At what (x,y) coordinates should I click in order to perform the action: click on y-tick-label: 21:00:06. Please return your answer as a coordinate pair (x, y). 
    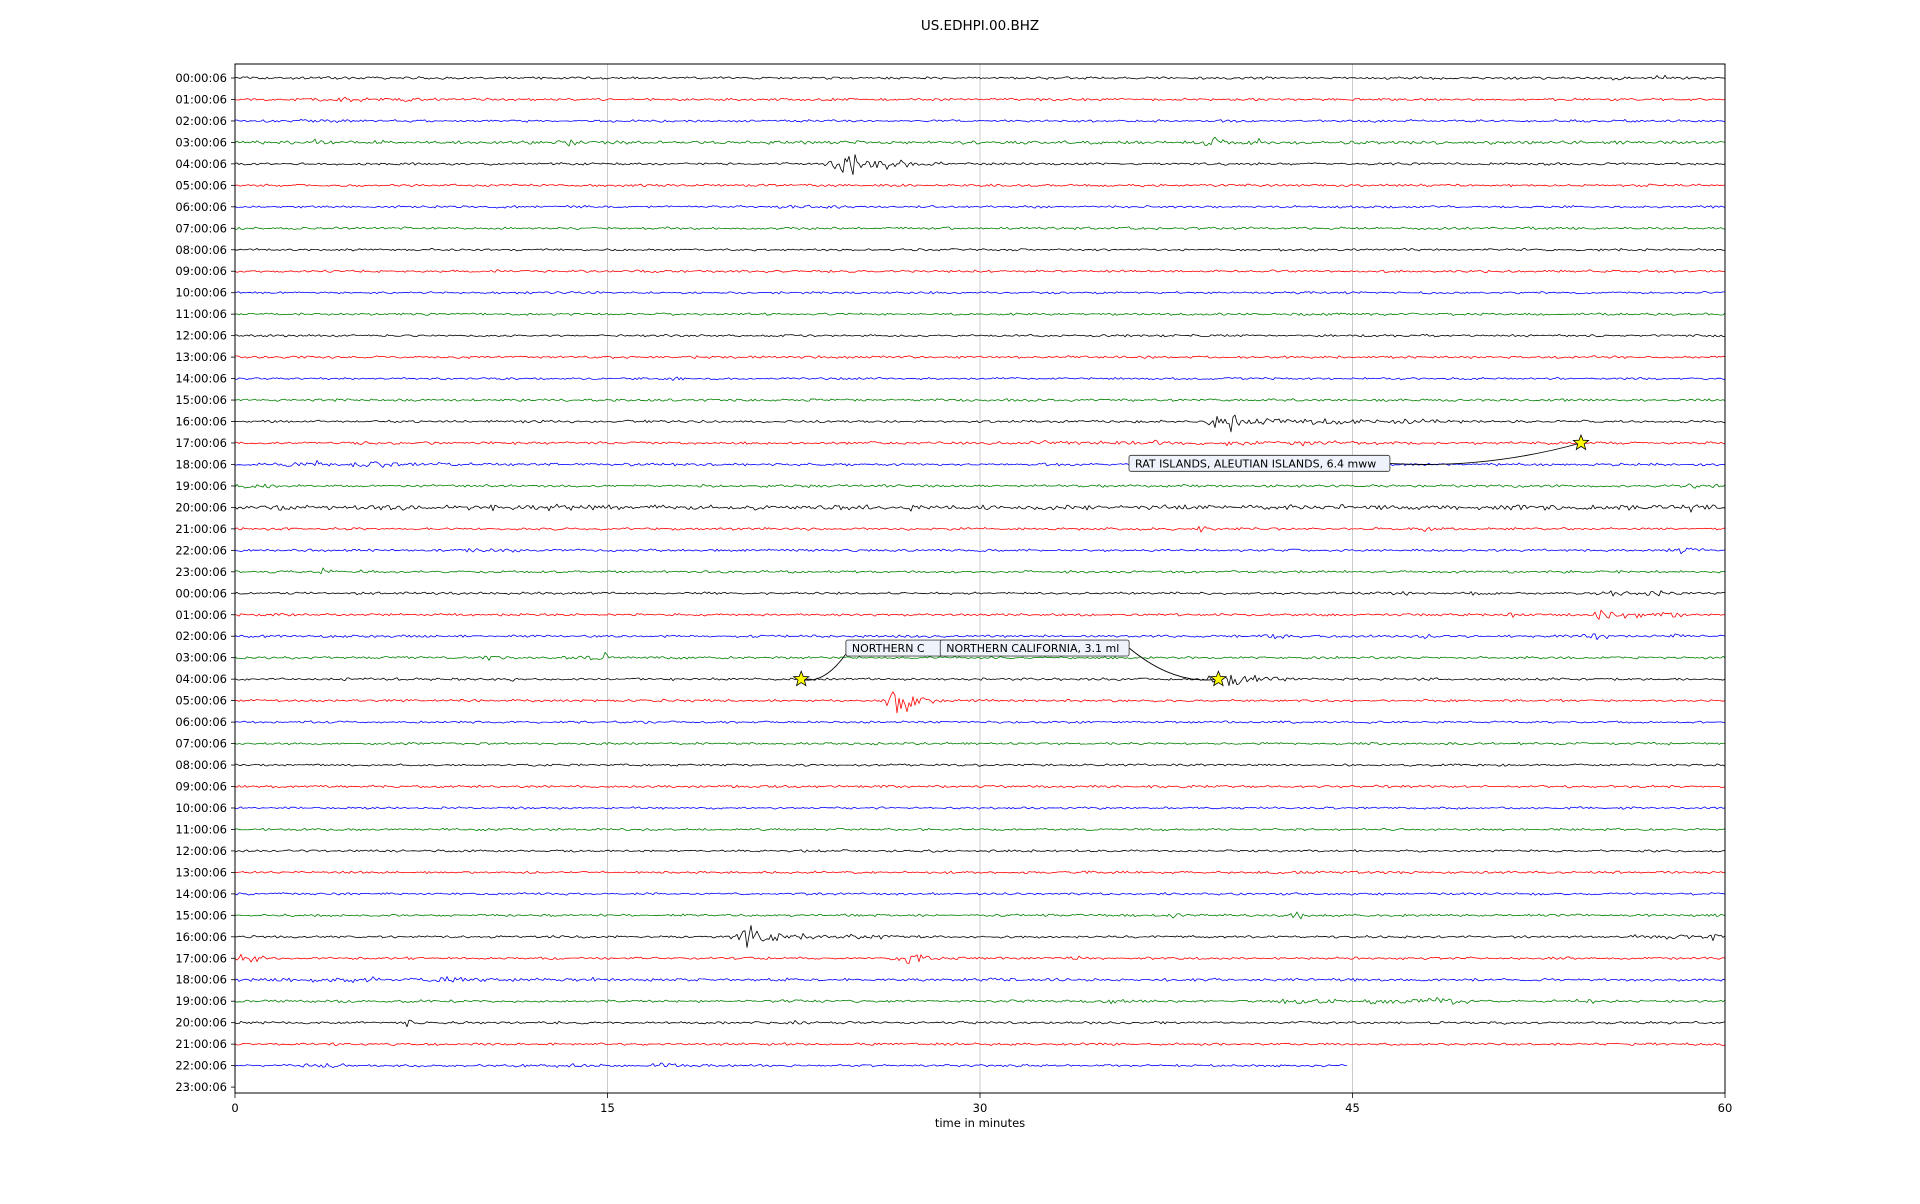
    Looking at the image, I should click on (201, 1044).